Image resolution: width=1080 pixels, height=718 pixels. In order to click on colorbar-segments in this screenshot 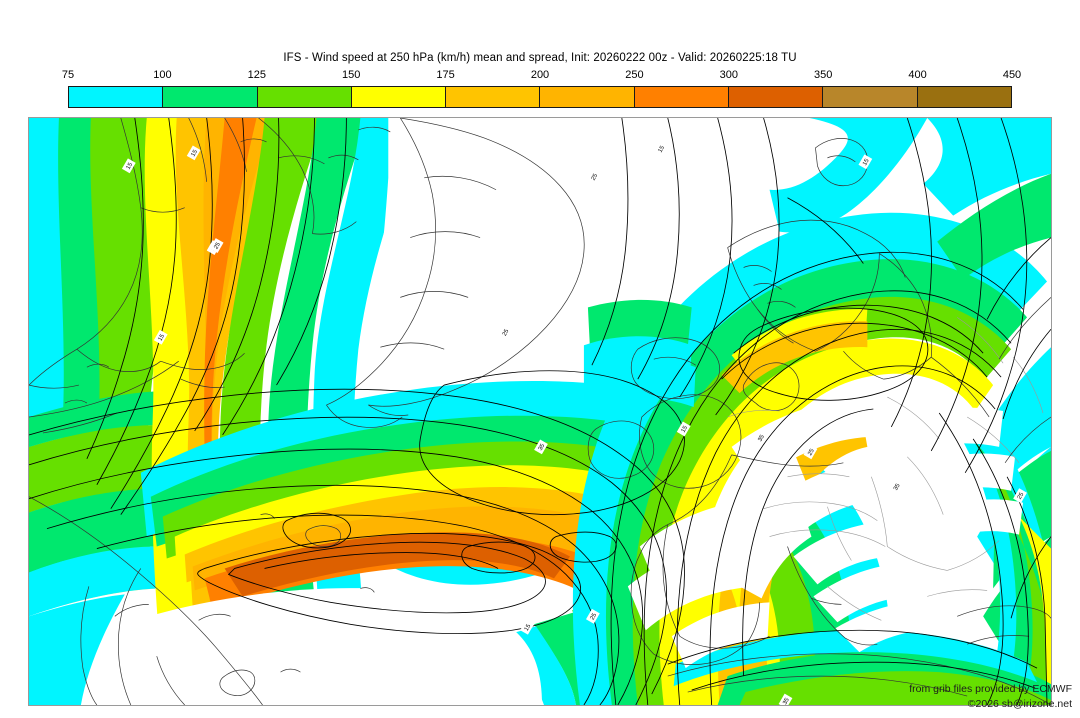, I will do `click(540, 97)`.